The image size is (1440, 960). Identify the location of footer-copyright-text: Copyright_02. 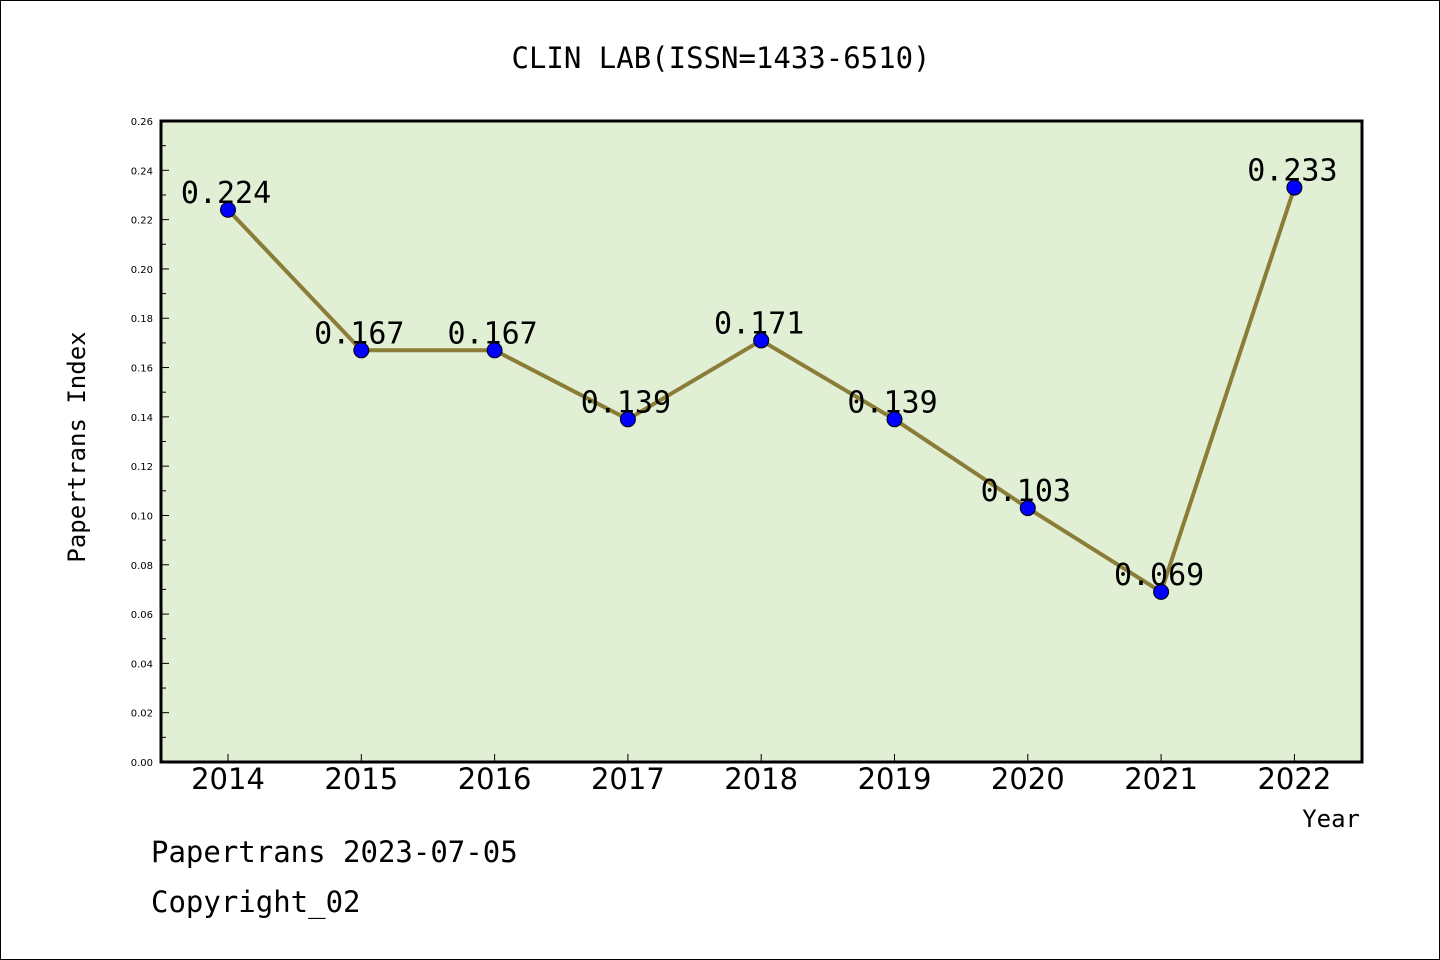
(256, 902).